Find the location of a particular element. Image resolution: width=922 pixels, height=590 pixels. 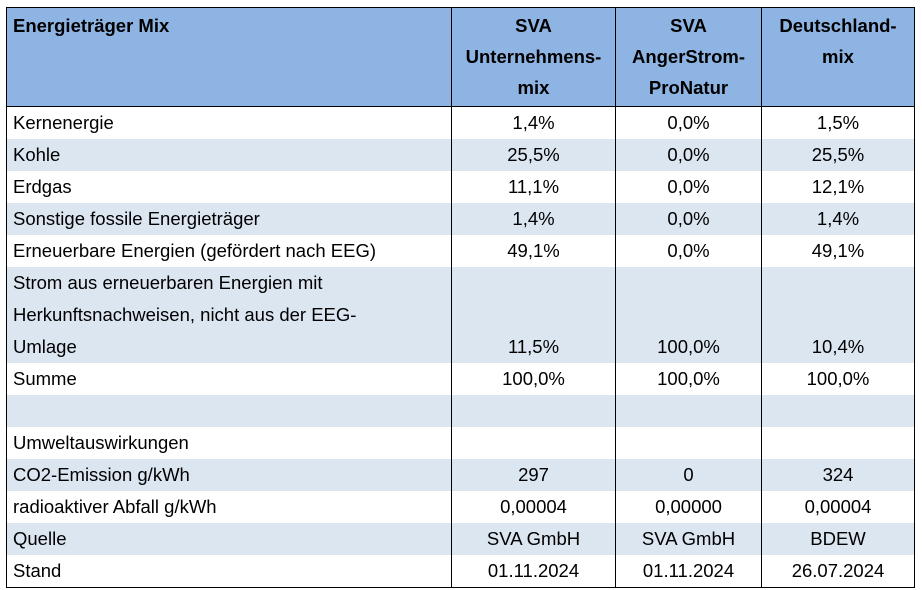

row-label: Stand is located at coordinates (37, 570).